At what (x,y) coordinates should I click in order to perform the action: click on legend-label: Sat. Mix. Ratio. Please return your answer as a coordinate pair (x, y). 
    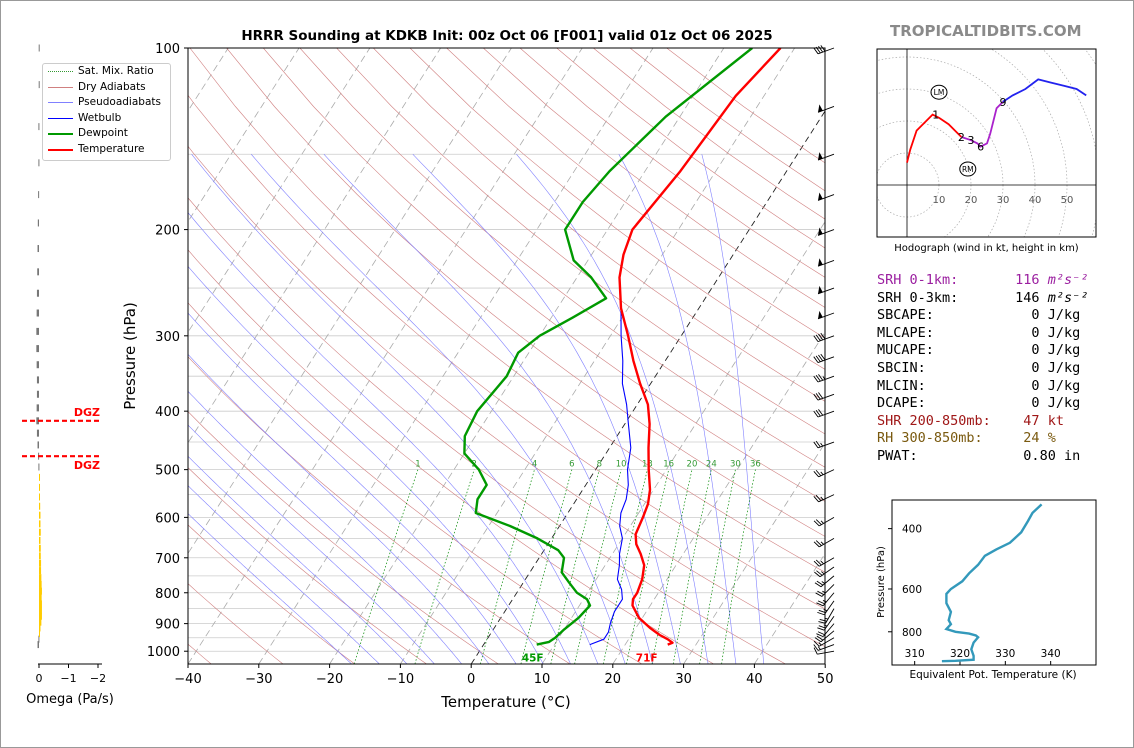
    Looking at the image, I should click on (116, 71).